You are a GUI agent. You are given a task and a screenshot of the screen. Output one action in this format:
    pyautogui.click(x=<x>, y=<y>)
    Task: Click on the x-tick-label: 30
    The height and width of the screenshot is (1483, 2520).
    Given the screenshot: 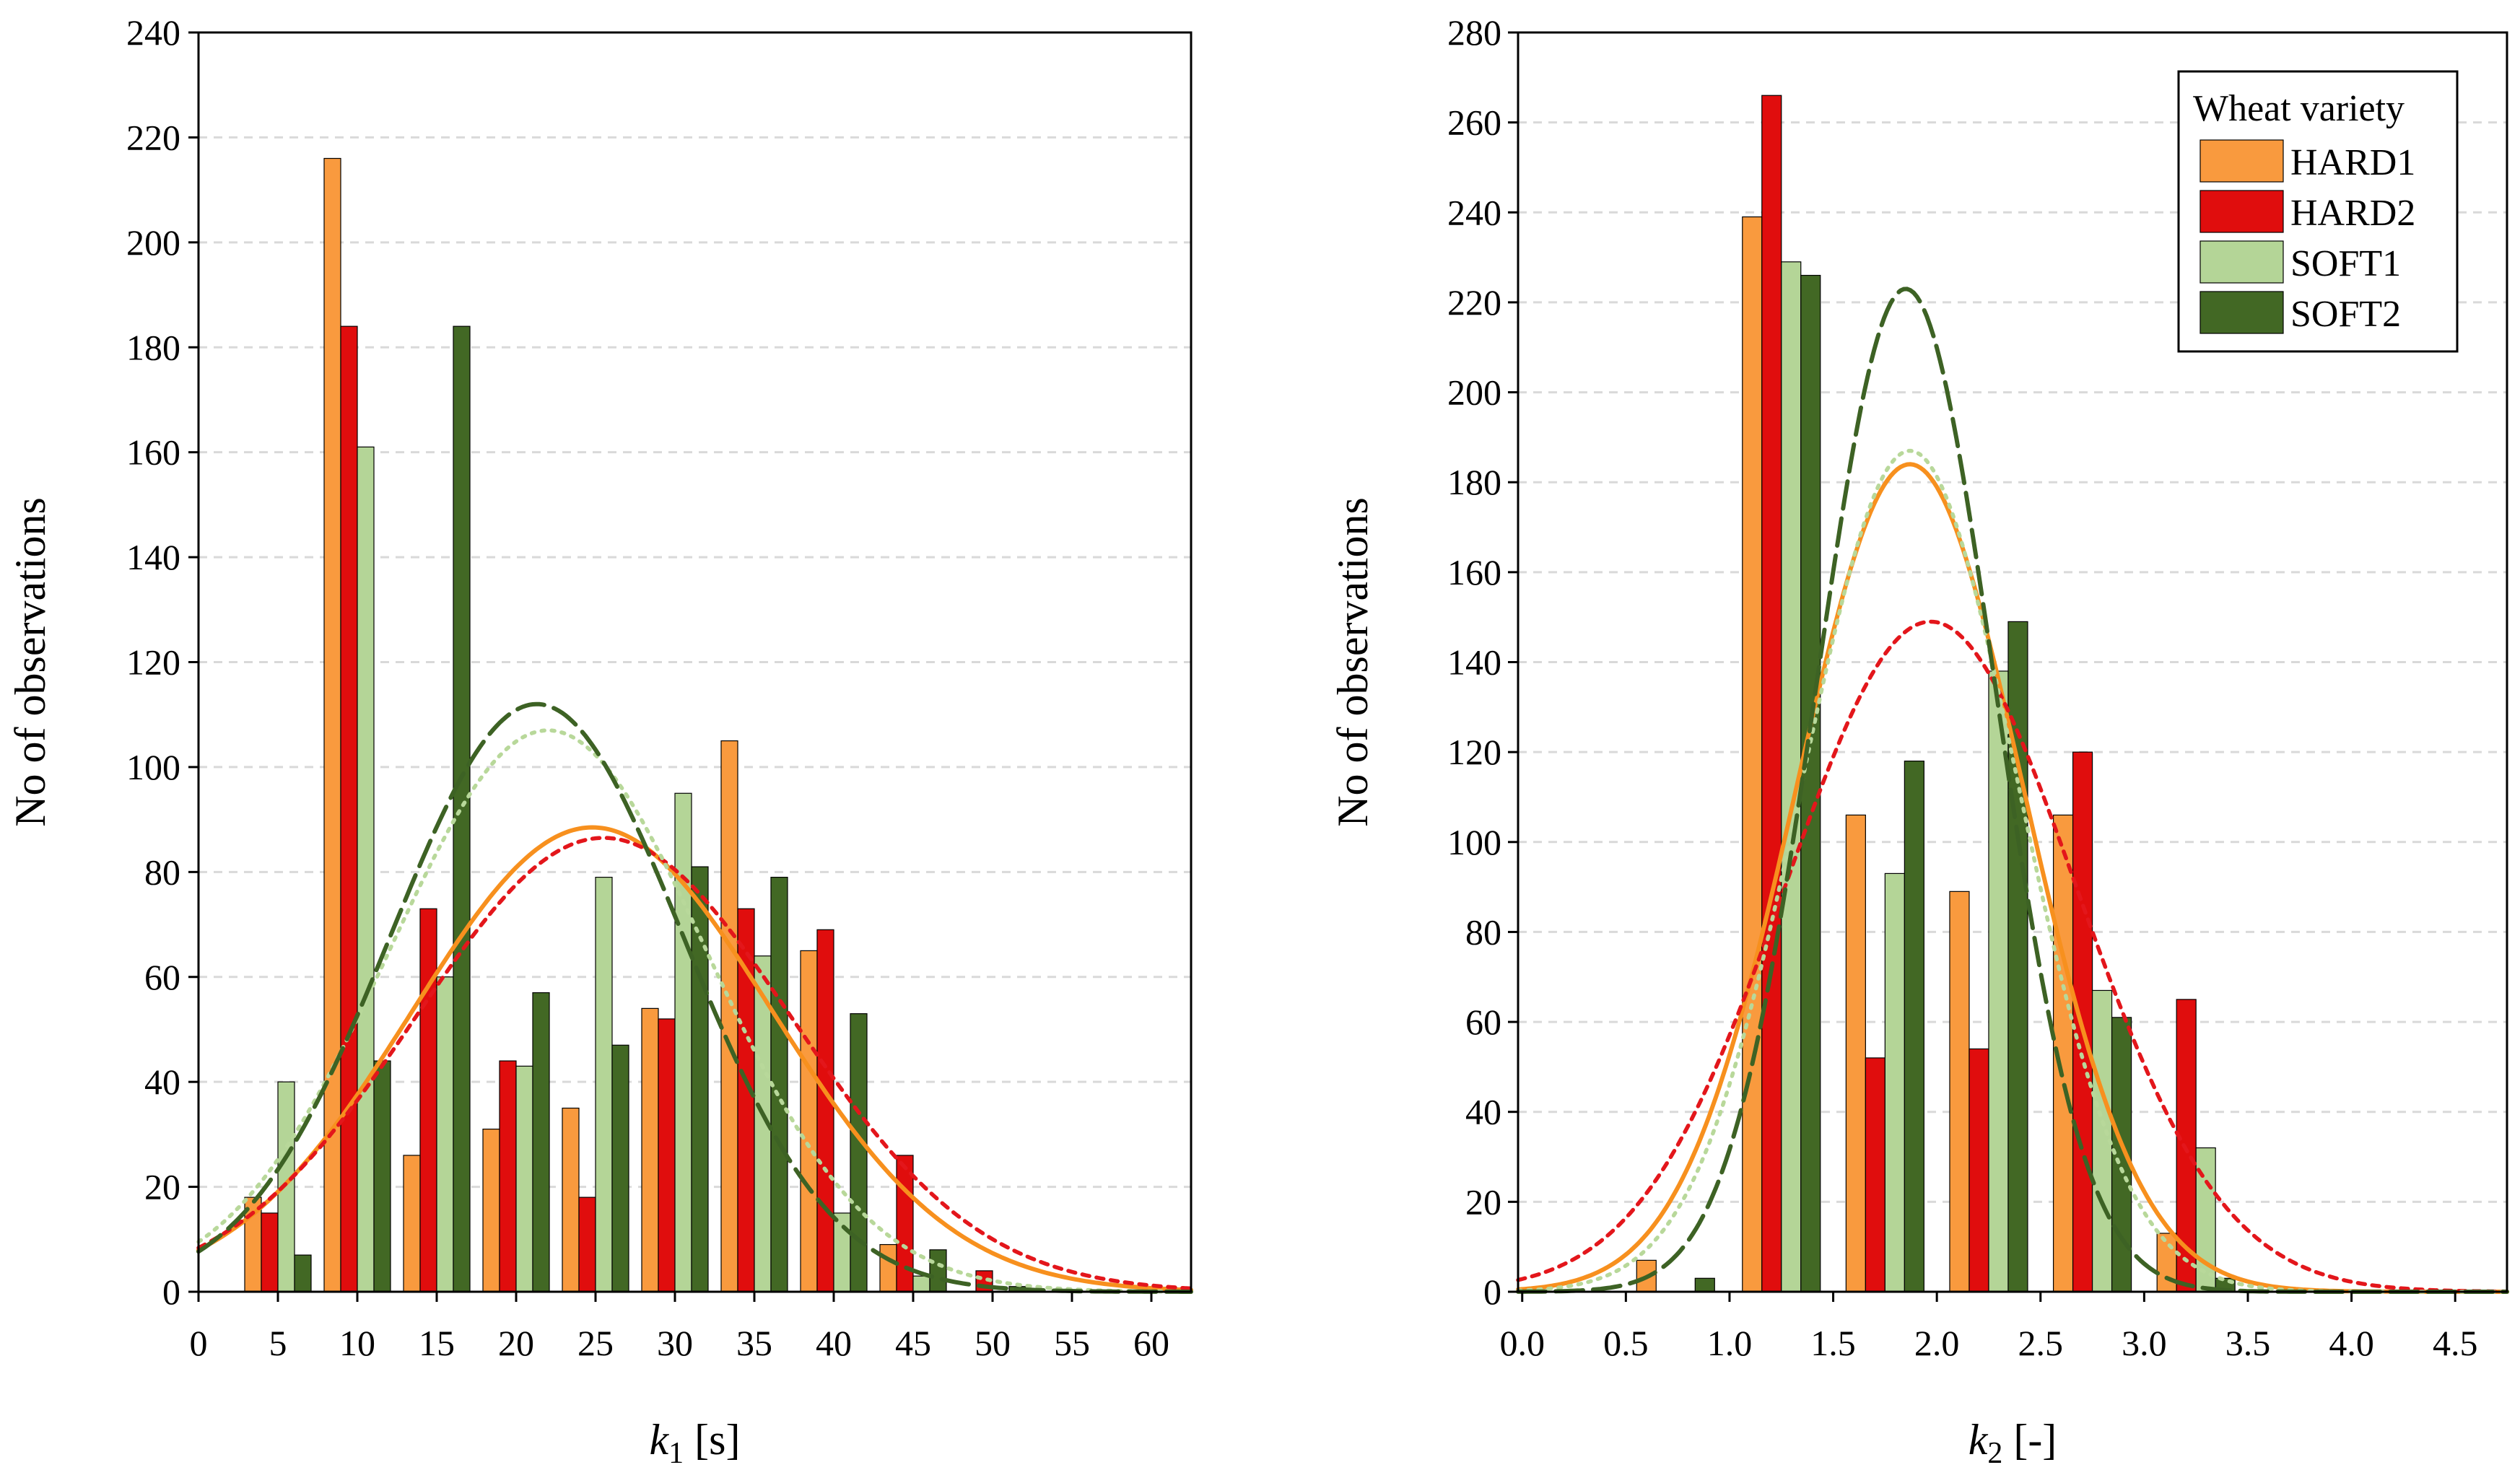 What is the action you would take?
    pyautogui.click(x=675, y=1343)
    